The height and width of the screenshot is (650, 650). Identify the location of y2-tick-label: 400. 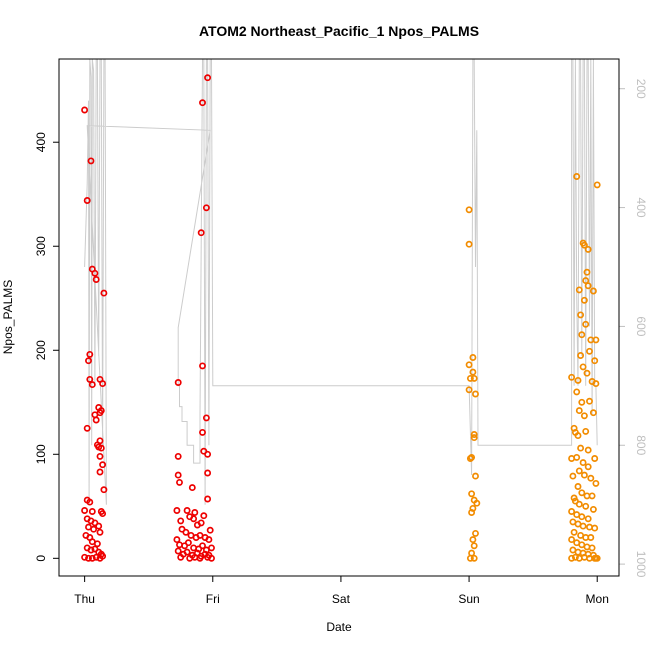
(641, 208).